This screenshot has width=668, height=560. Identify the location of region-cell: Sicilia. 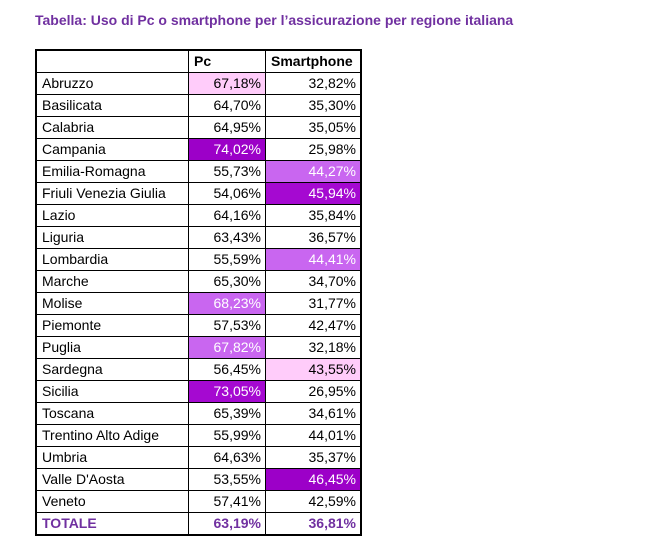
(112, 391).